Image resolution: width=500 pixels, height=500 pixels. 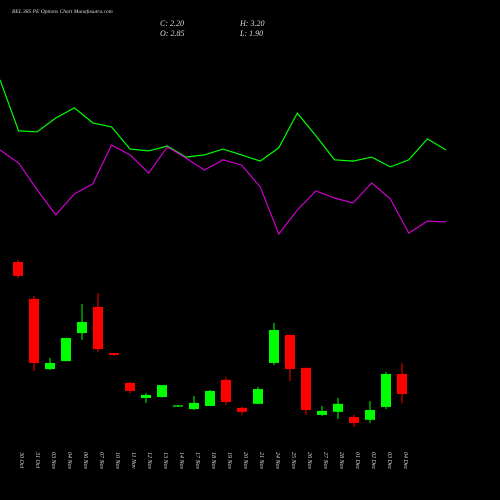 I want to click on x-tick-label: 31 Oct, so click(x=37, y=459).